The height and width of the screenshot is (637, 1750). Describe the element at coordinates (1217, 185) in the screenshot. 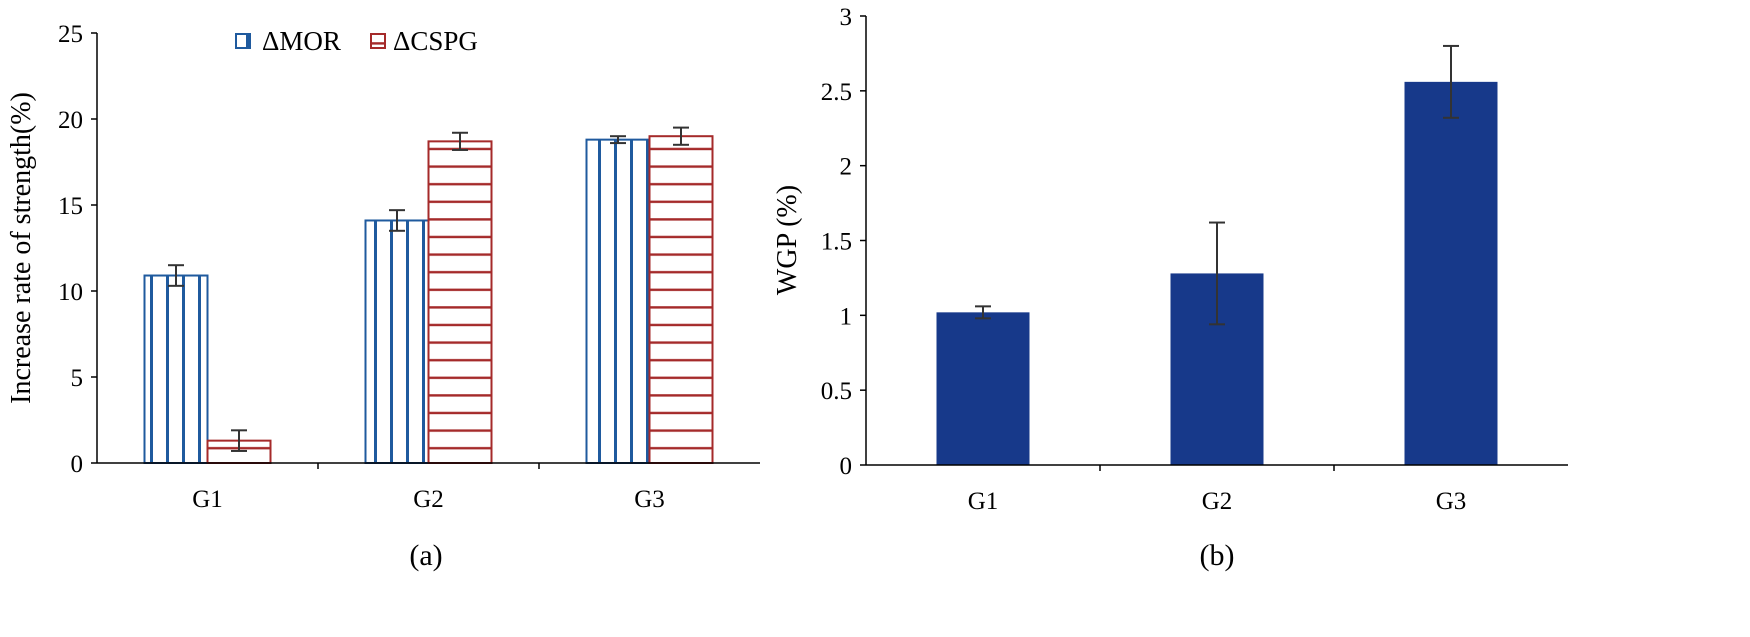

I see `panel-b-error-bars` at that location.